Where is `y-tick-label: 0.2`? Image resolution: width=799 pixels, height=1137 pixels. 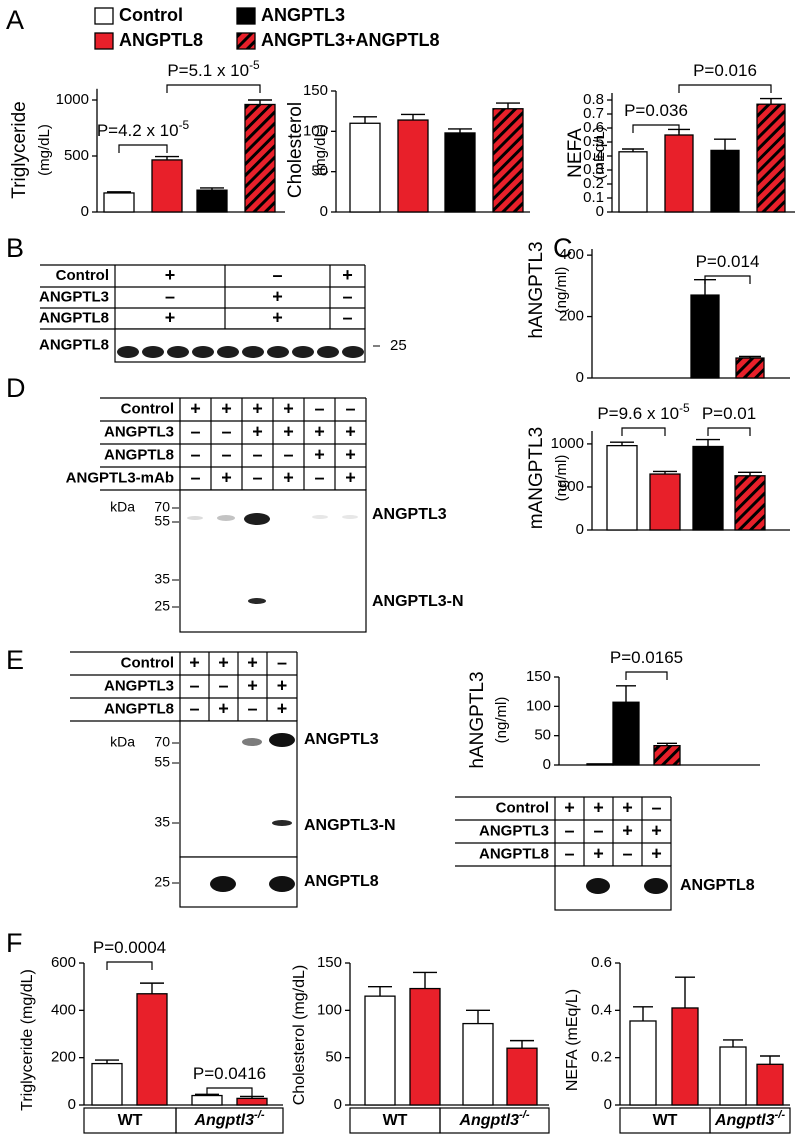
y-tick-label: 0.2 is located at coordinates (593, 183).